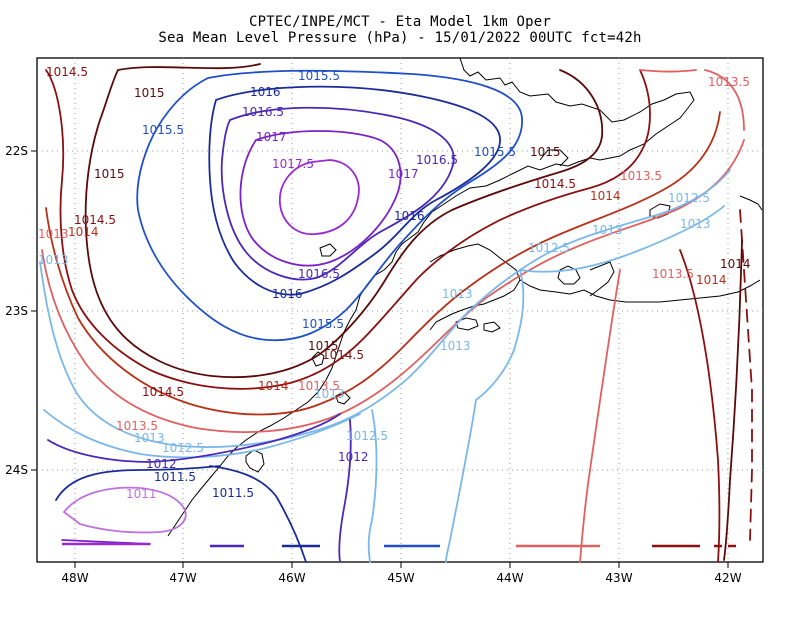 The image size is (800, 618). What do you see at coordinates (318, 359) in the screenshot?
I see `island-small` at bounding box center [318, 359].